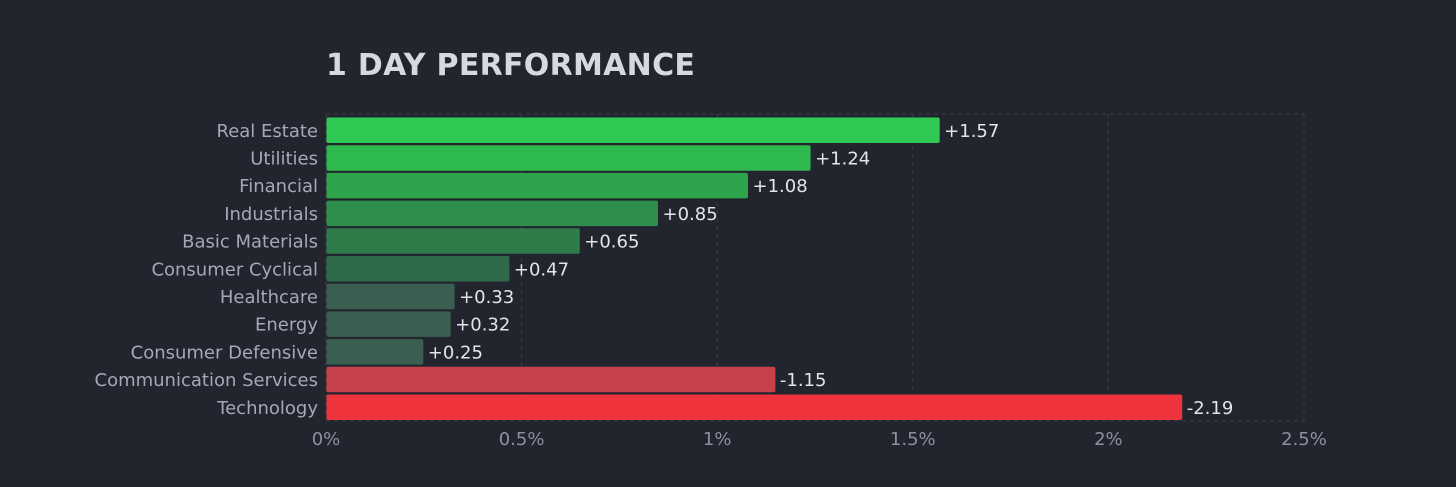 This screenshot has height=487, width=1456. I want to click on value-label: +0.33, so click(486, 297).